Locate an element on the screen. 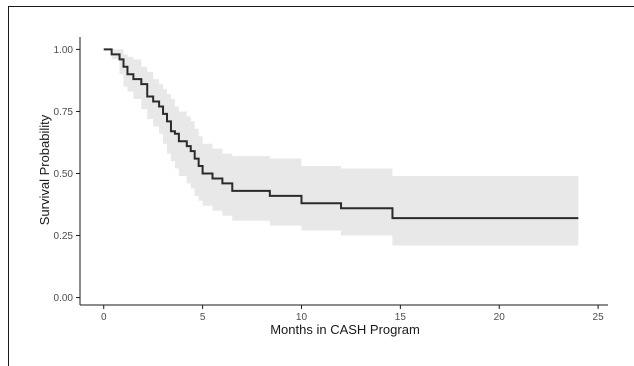 The width and height of the screenshot is (634, 366). x-tick-label: 15 is located at coordinates (401, 317).